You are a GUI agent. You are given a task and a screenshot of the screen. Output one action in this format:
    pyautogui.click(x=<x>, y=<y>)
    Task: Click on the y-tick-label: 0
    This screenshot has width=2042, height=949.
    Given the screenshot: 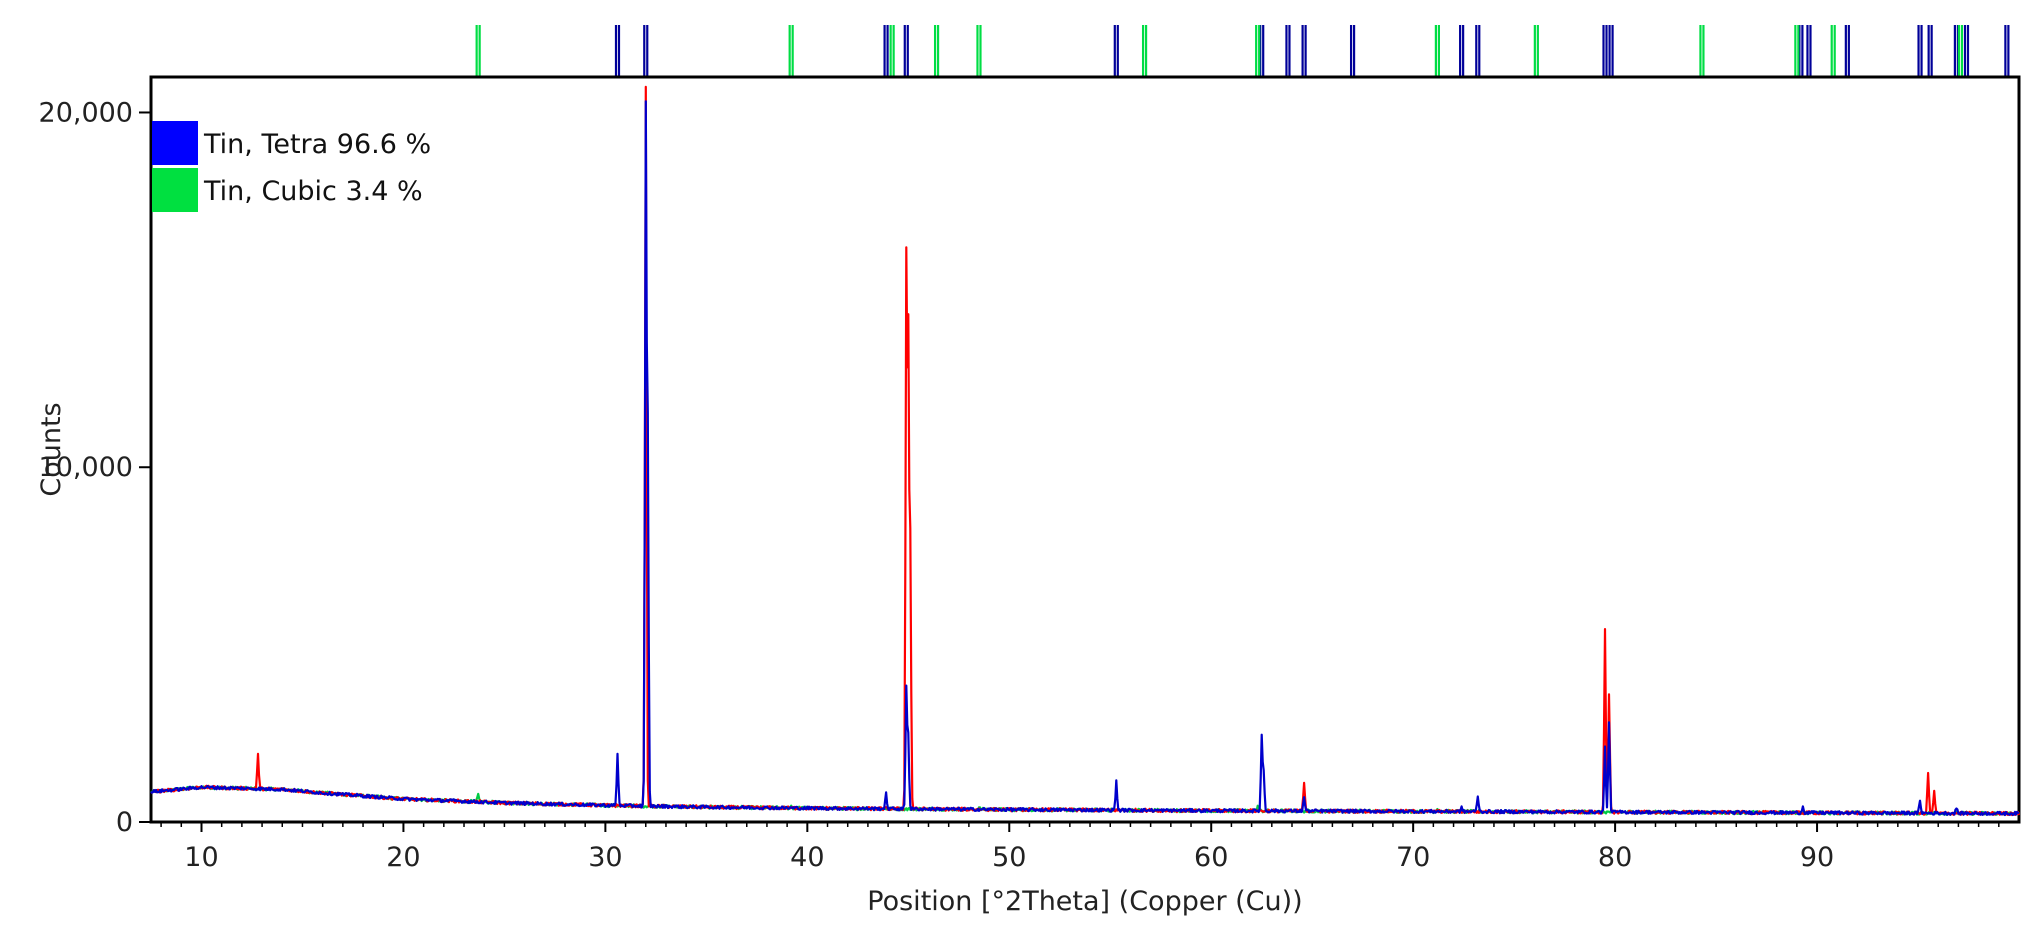 What is the action you would take?
    pyautogui.click(x=124, y=822)
    